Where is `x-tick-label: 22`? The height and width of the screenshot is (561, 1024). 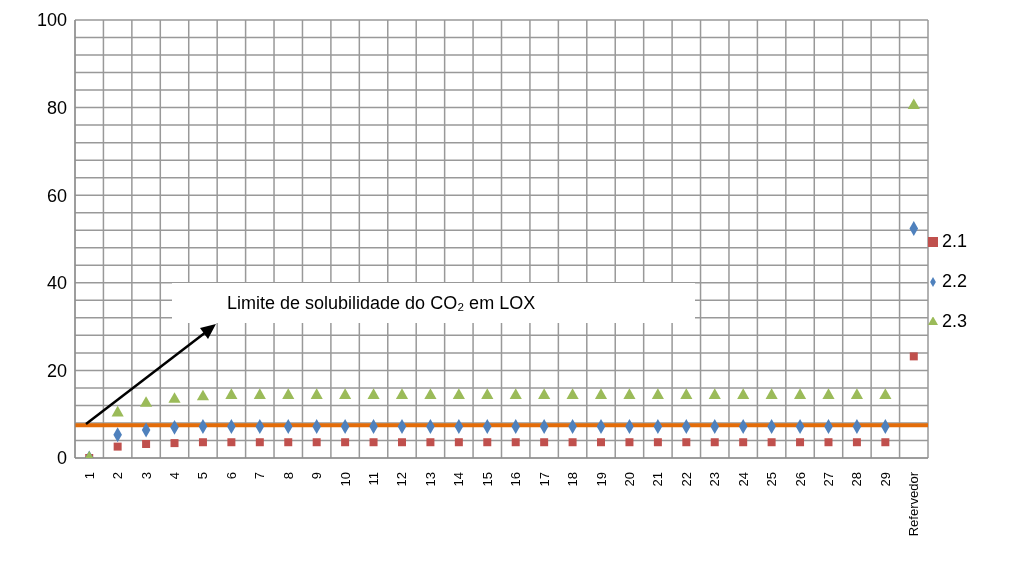 x-tick-label: 22 is located at coordinates (686, 479).